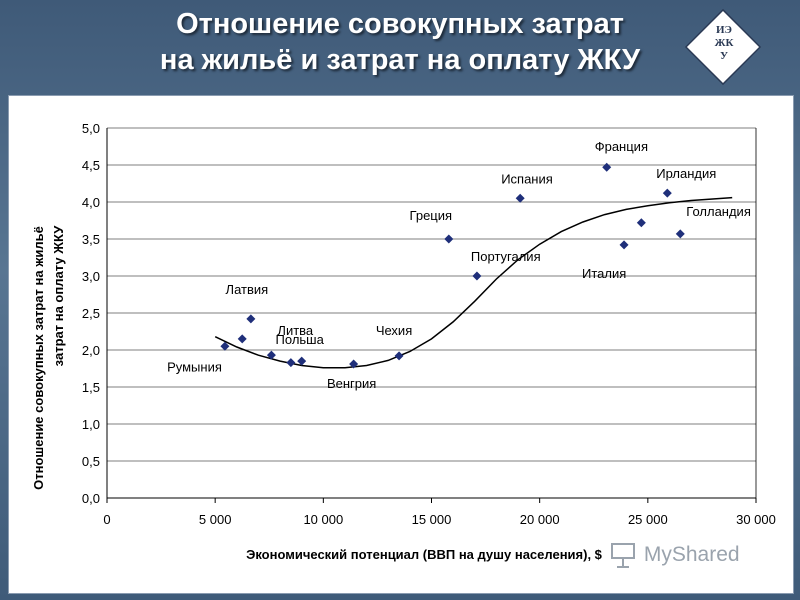 The width and height of the screenshot is (800, 600). Describe the element at coordinates (91, 498) in the screenshot. I see `y-tick-label: 0,0` at that location.